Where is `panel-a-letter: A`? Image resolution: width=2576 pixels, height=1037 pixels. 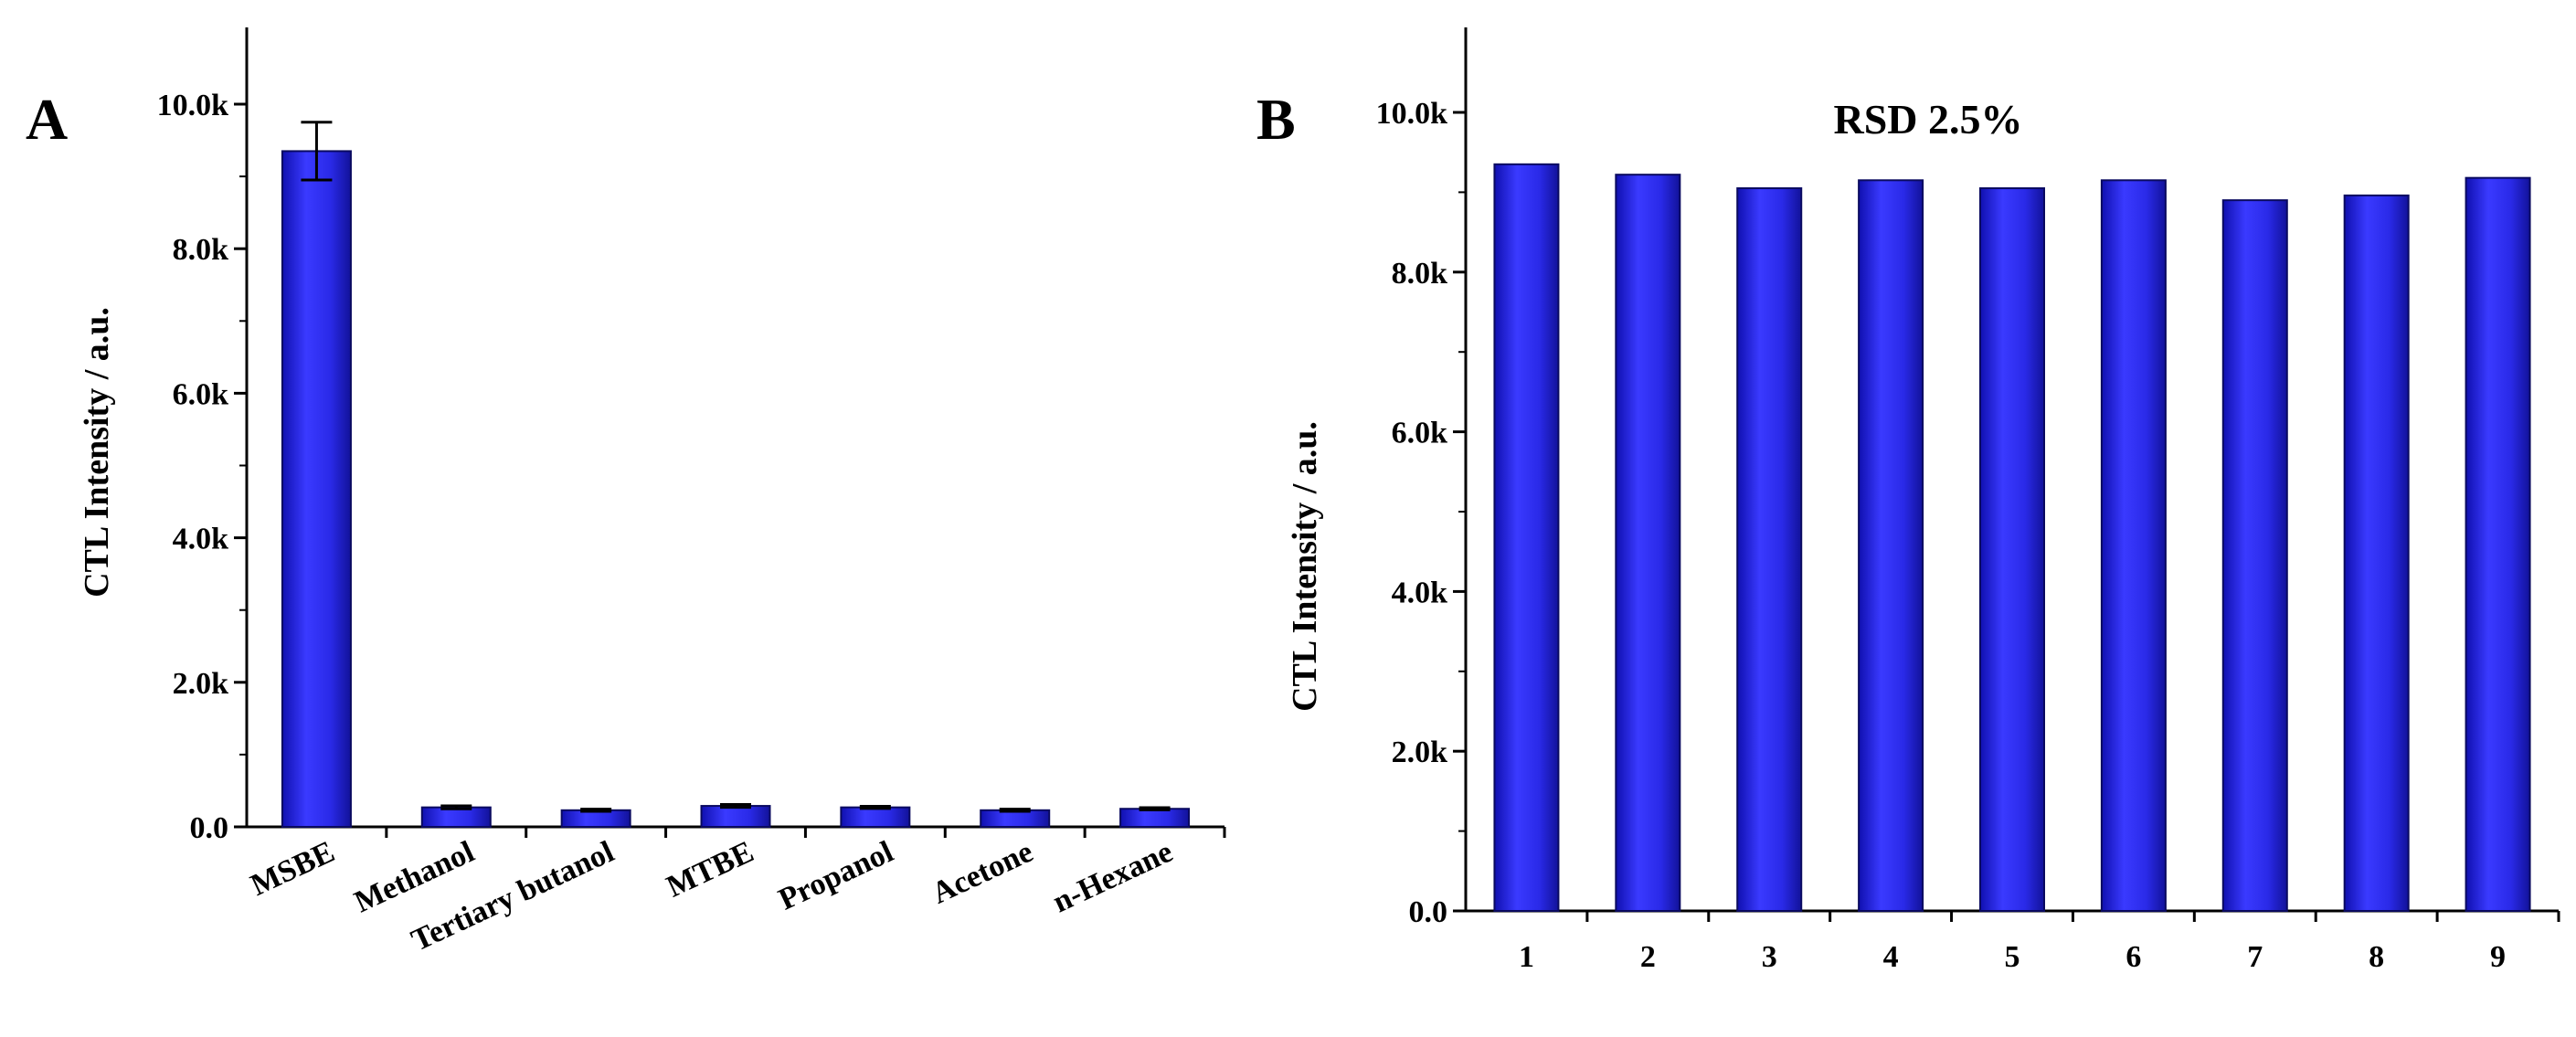 panel-a-letter: A is located at coordinates (47, 119).